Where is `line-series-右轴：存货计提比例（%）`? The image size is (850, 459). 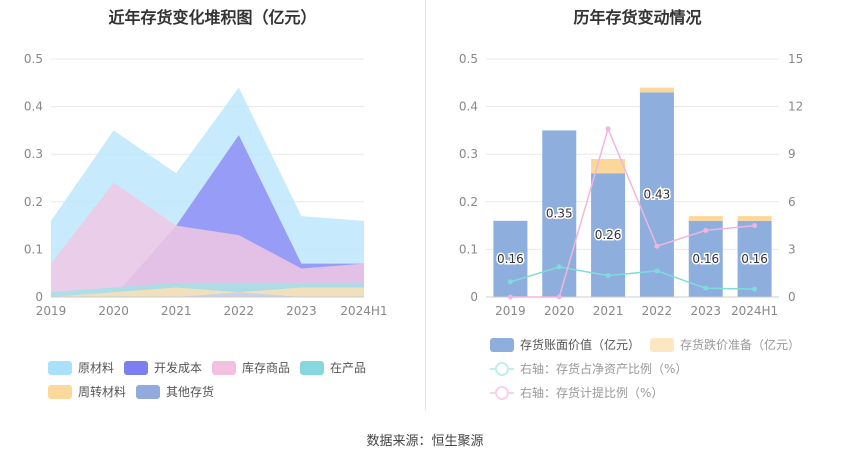 line-series-右轴：存货计提比例（%） is located at coordinates (632, 212).